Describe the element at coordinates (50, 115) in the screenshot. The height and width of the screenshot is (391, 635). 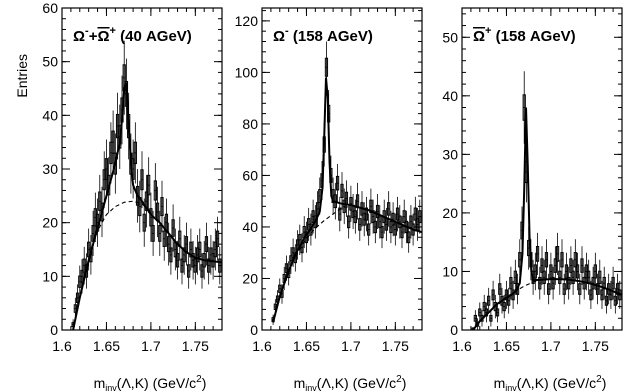
I see `y-tick-label: 40` at that location.